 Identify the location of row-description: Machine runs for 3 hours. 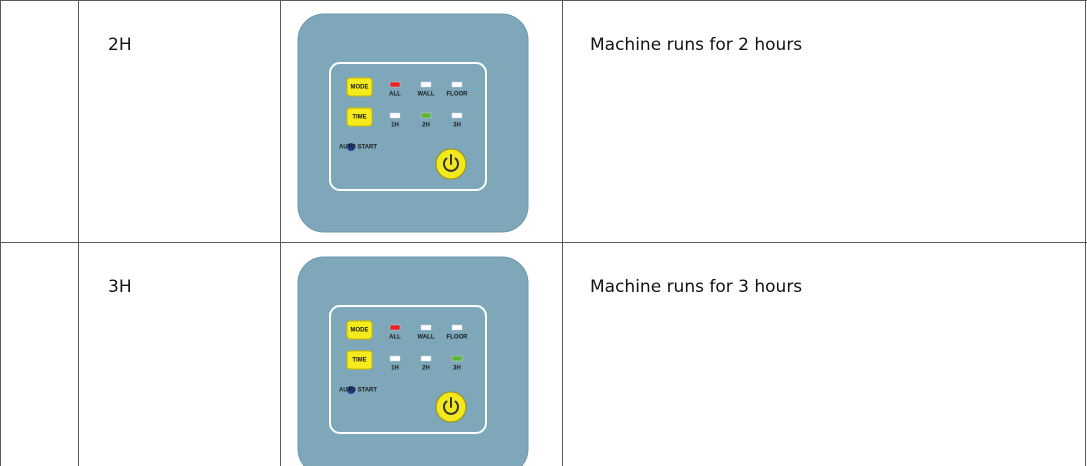
(696, 287).